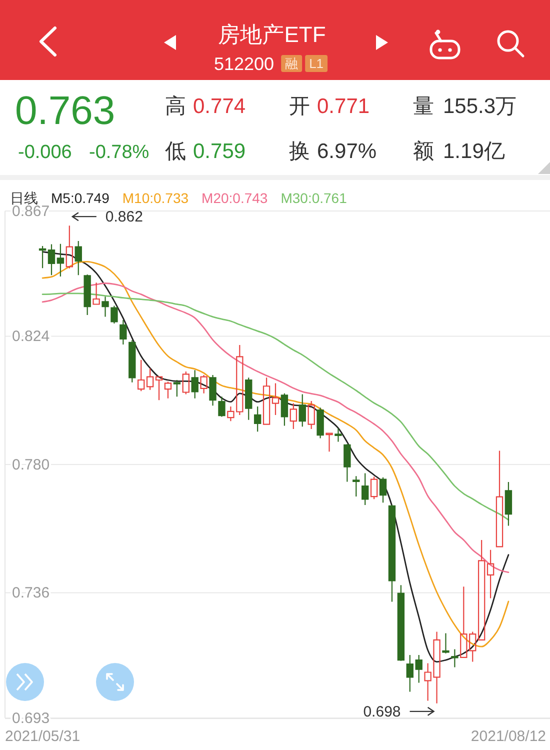 This screenshot has width=550, height=750. What do you see at coordinates (508, 736) in the screenshot?
I see `x-tick-label: 2021/08/12` at bounding box center [508, 736].